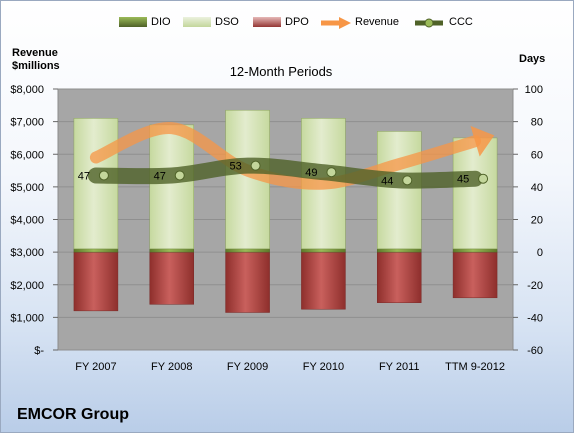  Describe the element at coordinates (463, 180) in the screenshot. I see `ccc-data-label: 45` at that location.